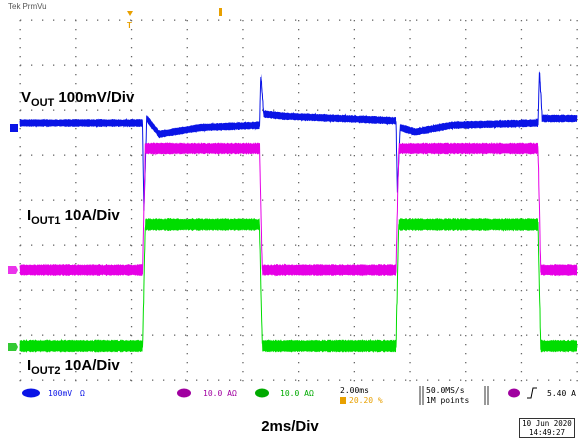 This screenshot has width=580, height=441. What do you see at coordinates (184, 393) in the screenshot?
I see `ch3-badge` at bounding box center [184, 393].